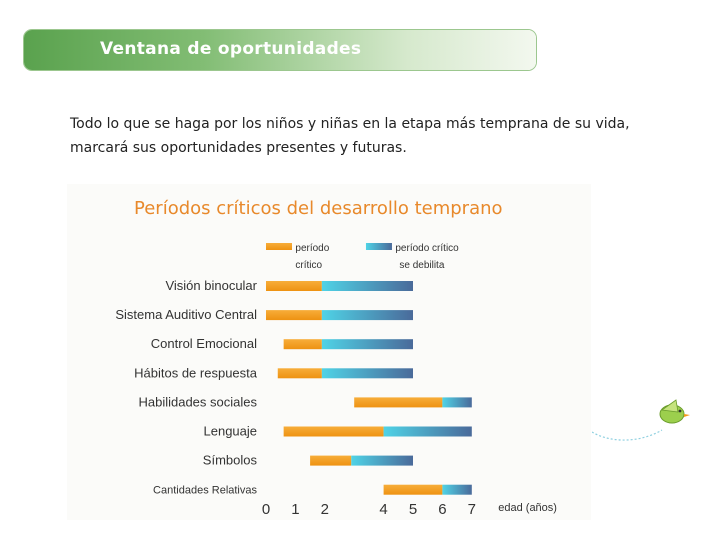 The height and width of the screenshot is (546, 728). What do you see at coordinates (197, 401) in the screenshot?
I see `category-label: Habilidades sociales` at bounding box center [197, 401].